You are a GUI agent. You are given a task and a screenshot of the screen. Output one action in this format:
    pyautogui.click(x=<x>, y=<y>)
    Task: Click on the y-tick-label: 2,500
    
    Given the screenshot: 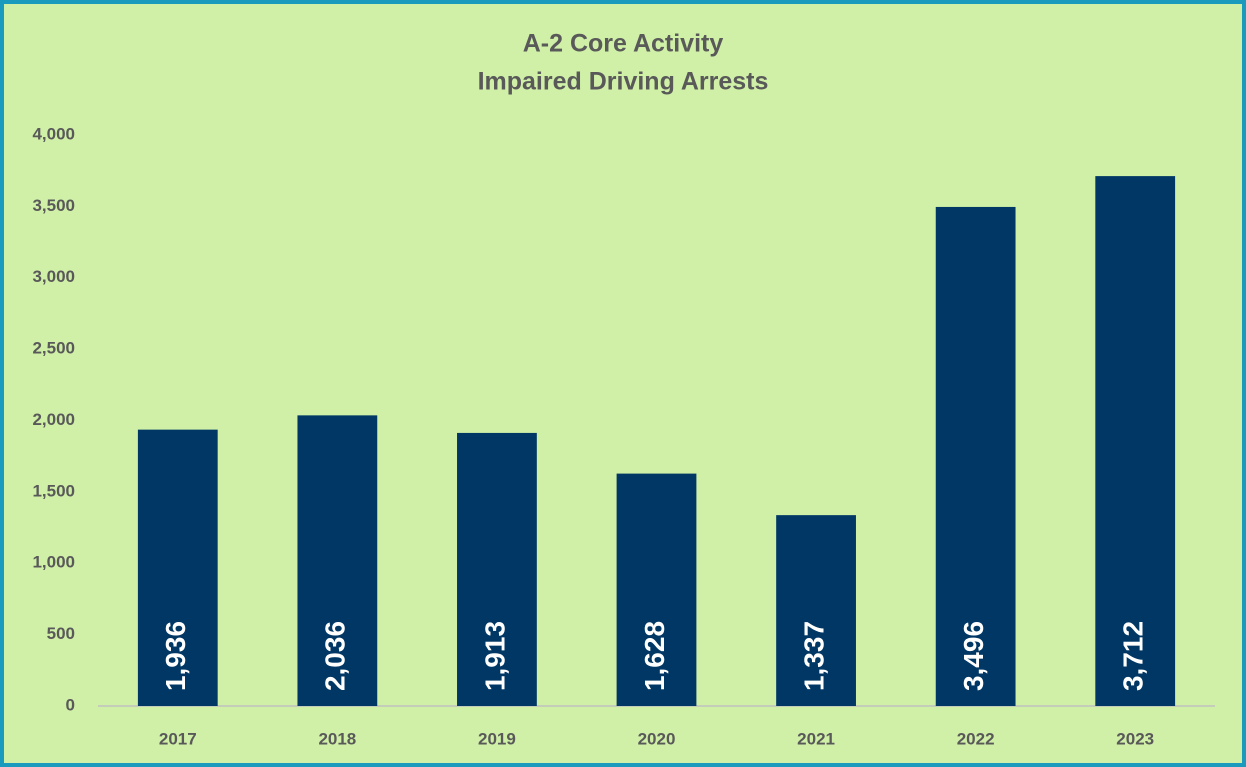 What is the action you would take?
    pyautogui.click(x=53, y=348)
    